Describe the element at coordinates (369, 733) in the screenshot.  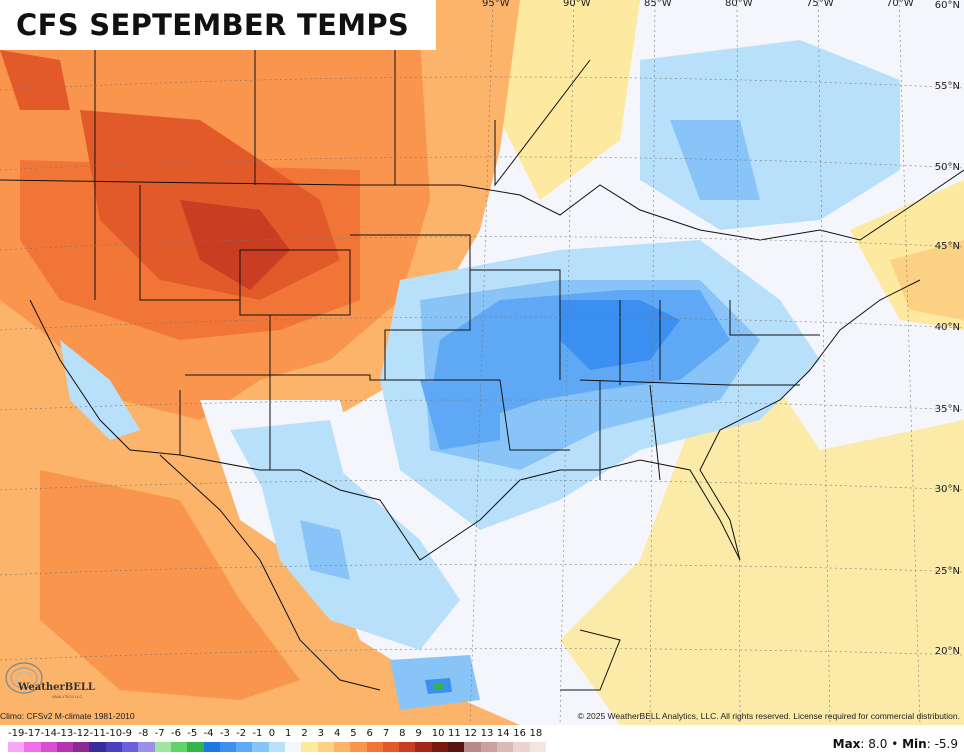
I see `colorbar-label: 6` at that location.